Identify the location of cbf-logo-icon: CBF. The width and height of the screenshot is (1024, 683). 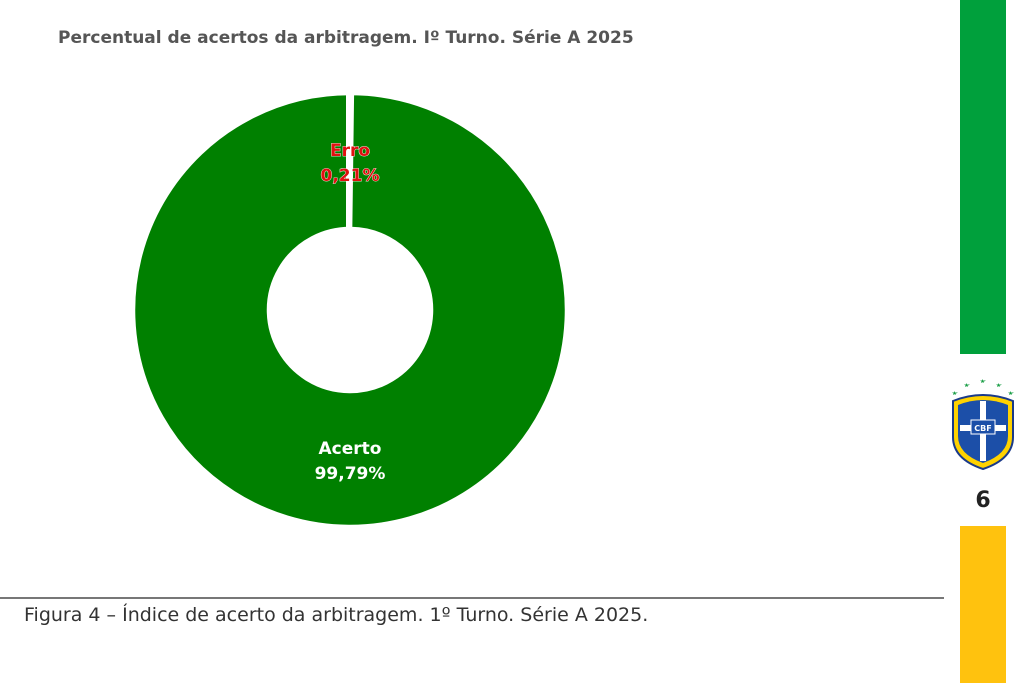
(983, 425).